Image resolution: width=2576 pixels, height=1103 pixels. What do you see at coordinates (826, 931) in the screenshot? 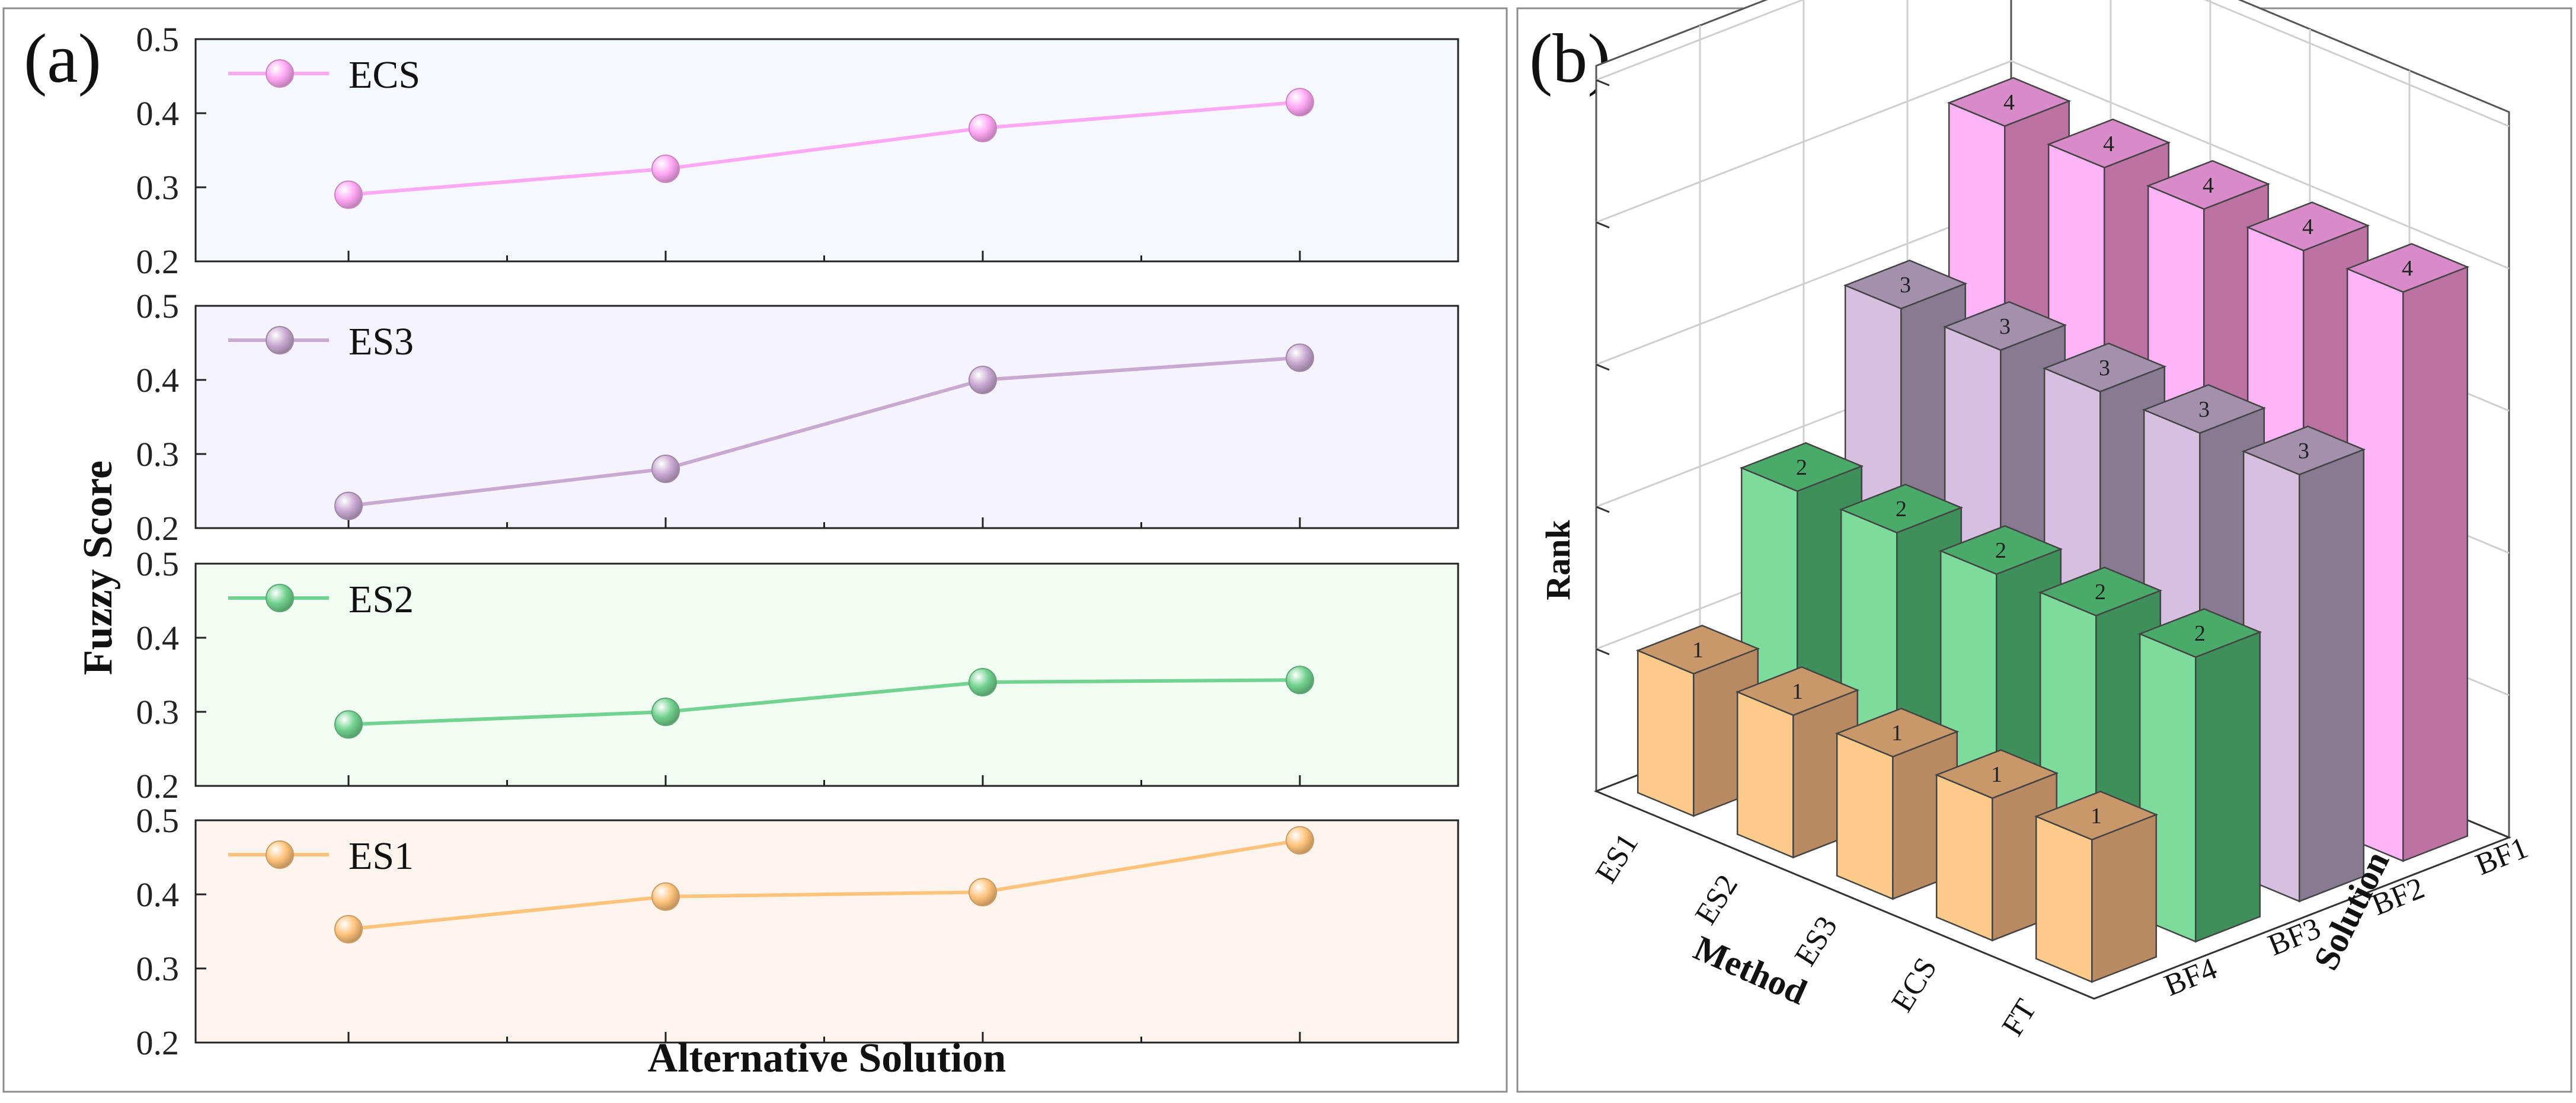
I see `plot-area-es1` at bounding box center [826, 931].